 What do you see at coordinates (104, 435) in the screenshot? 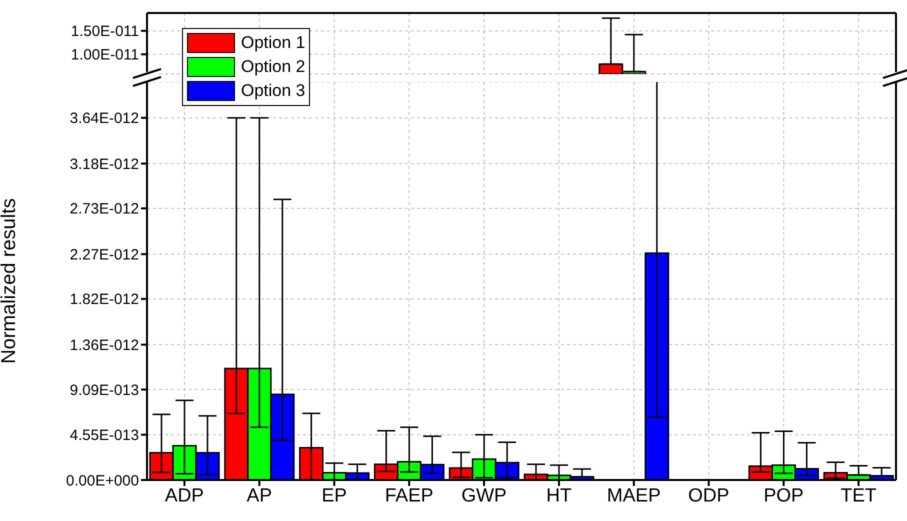
I see `y-tick-label: 4.55E-013` at bounding box center [104, 435].